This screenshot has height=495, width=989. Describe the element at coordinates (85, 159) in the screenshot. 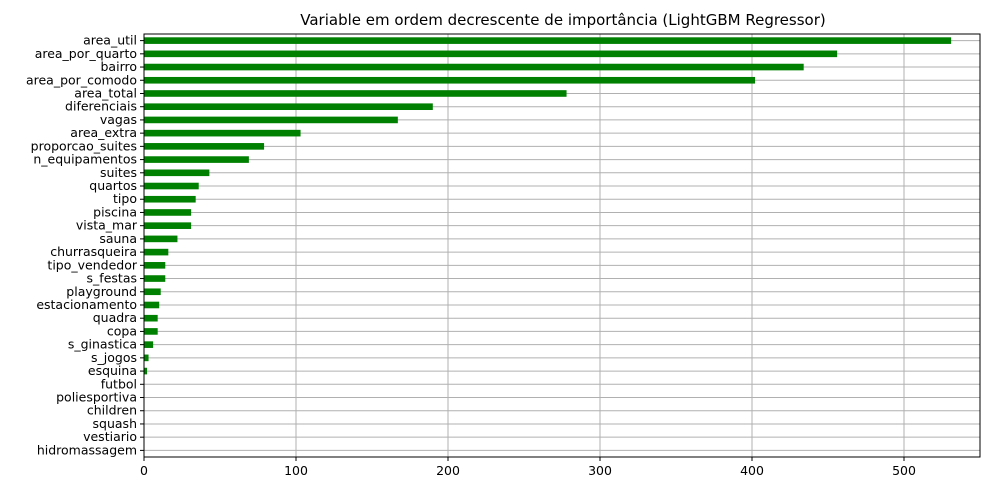

I see `y-tick-label: n_equipamentos` at that location.